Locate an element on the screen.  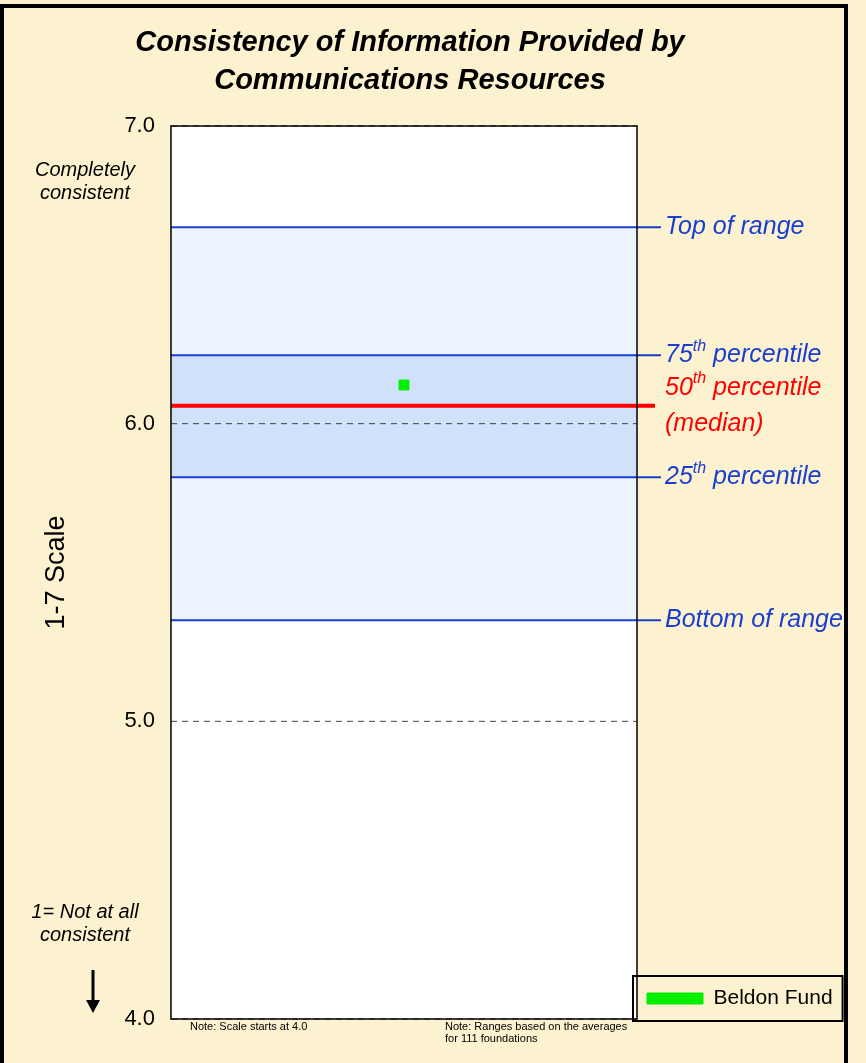
text: 1= Not at all consistent is located at coordinates (85, 923).